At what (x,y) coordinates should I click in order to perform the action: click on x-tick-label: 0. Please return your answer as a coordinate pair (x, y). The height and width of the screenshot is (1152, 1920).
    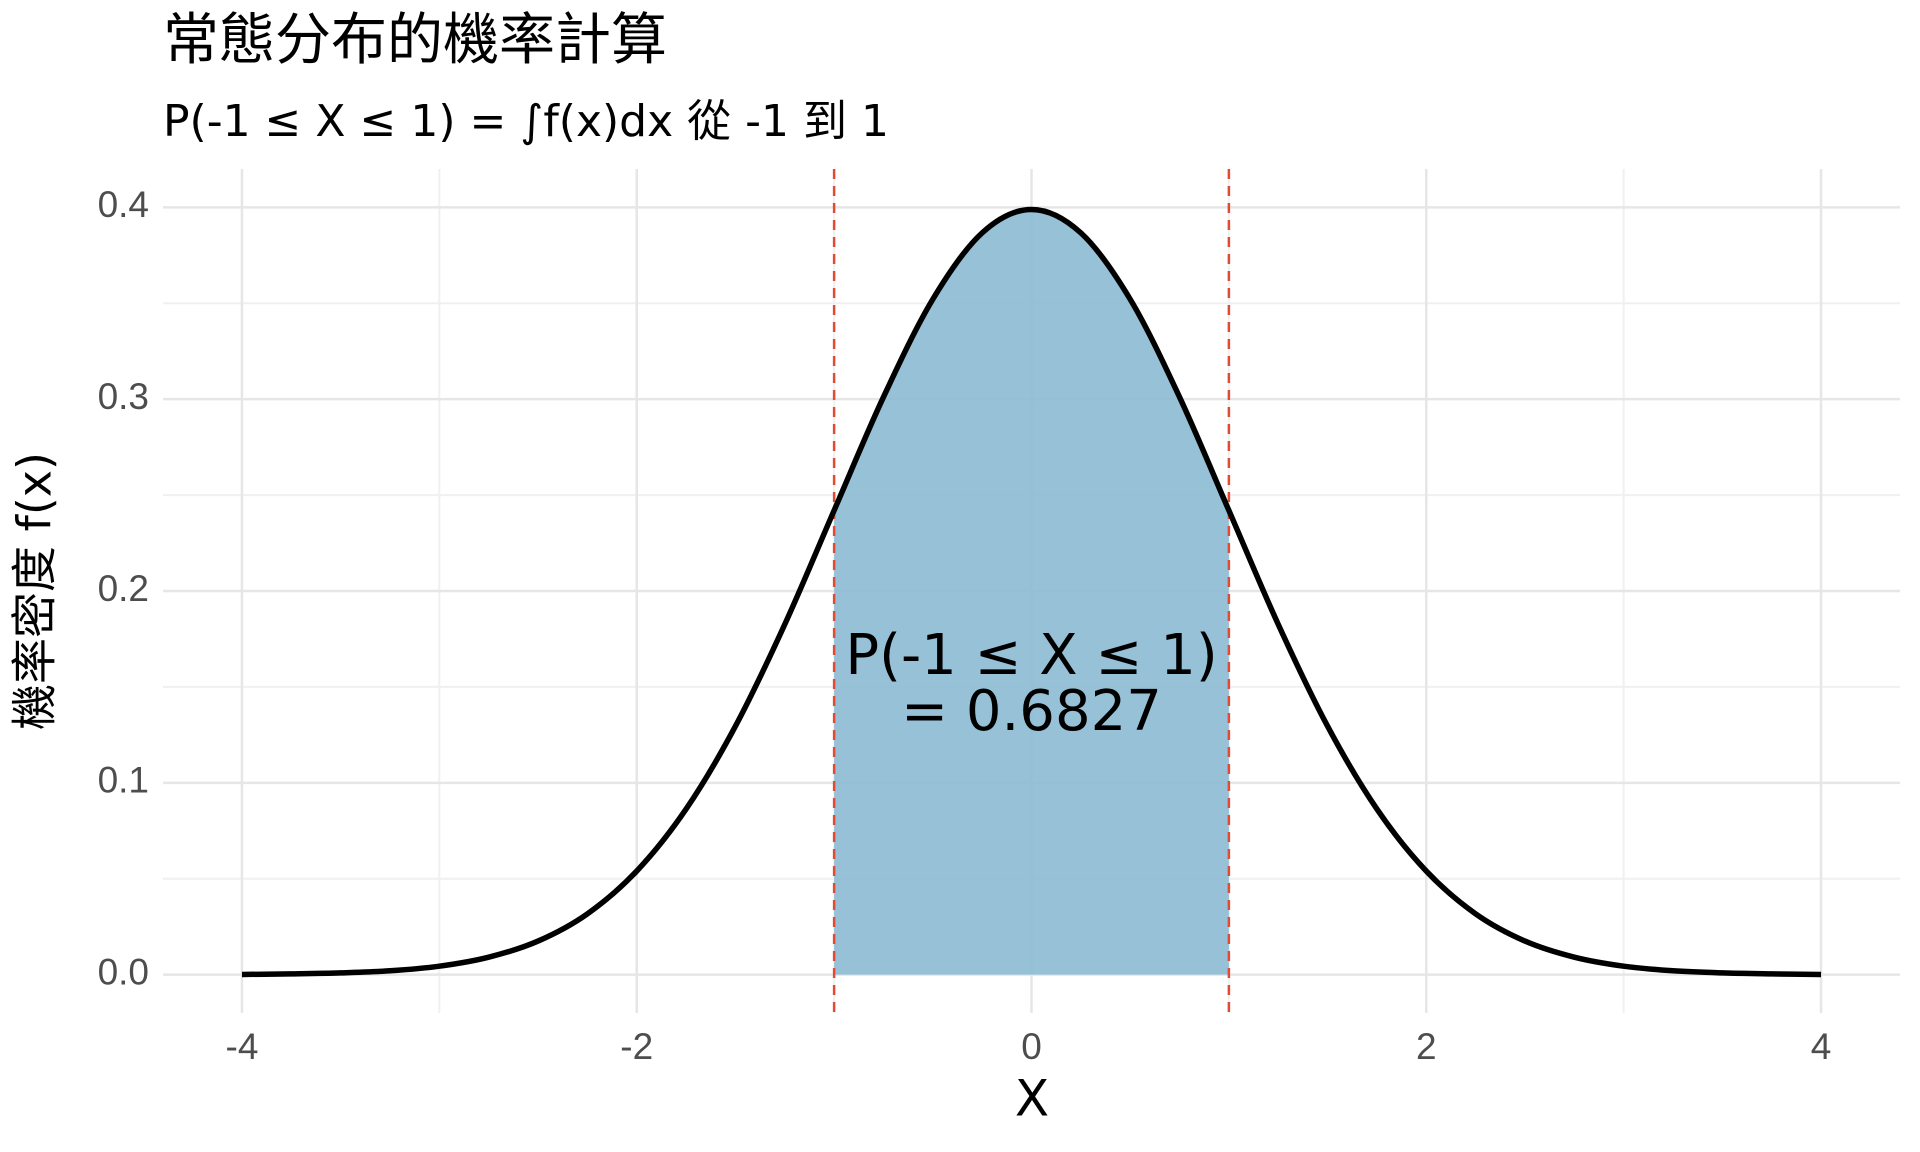
    Looking at the image, I should click on (1031, 1046).